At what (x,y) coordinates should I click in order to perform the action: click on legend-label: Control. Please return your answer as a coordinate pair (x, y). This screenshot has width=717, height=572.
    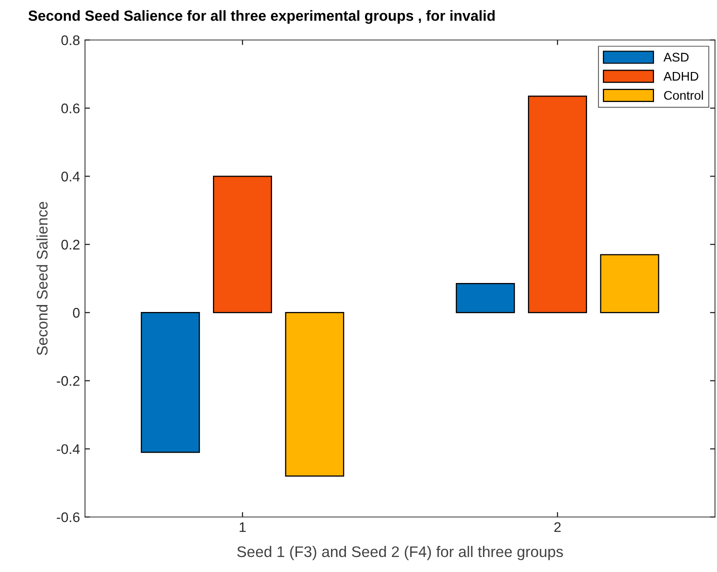
    Looking at the image, I should click on (683, 95).